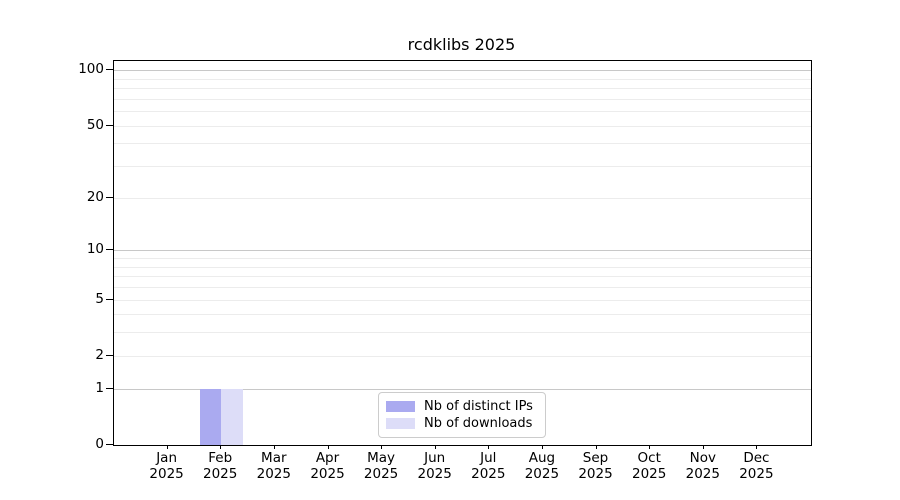  Describe the element at coordinates (95, 196) in the screenshot. I see `ytick-label-20: 20` at that location.